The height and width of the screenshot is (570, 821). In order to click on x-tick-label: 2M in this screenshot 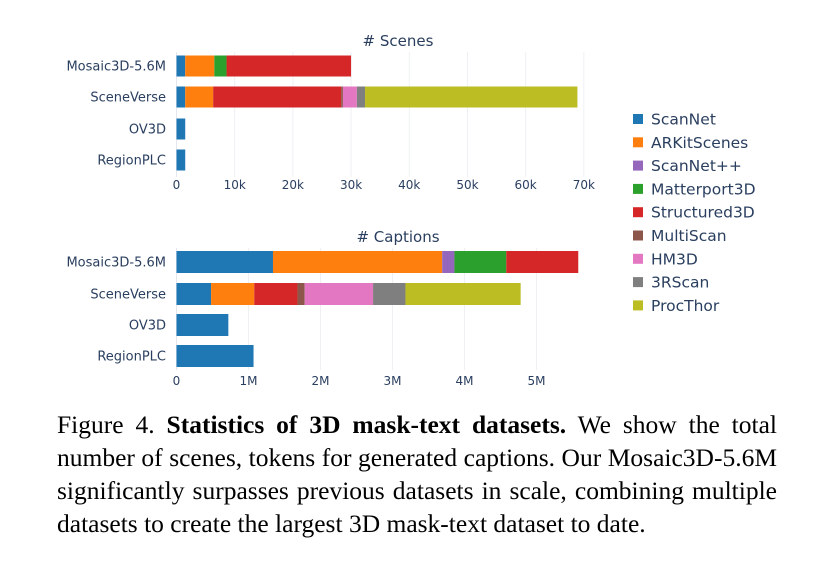, I will do `click(321, 381)`.